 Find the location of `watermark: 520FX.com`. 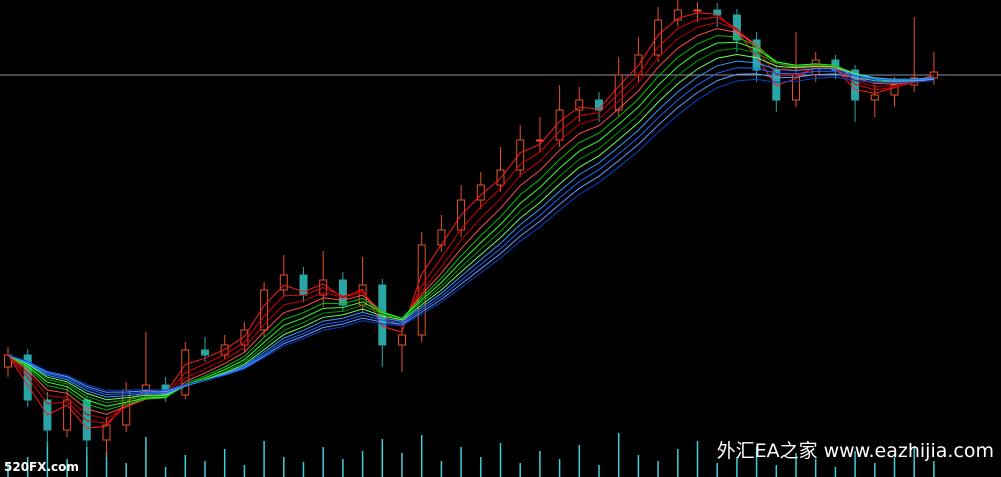

watermark: 520FX.com is located at coordinates (41, 467).